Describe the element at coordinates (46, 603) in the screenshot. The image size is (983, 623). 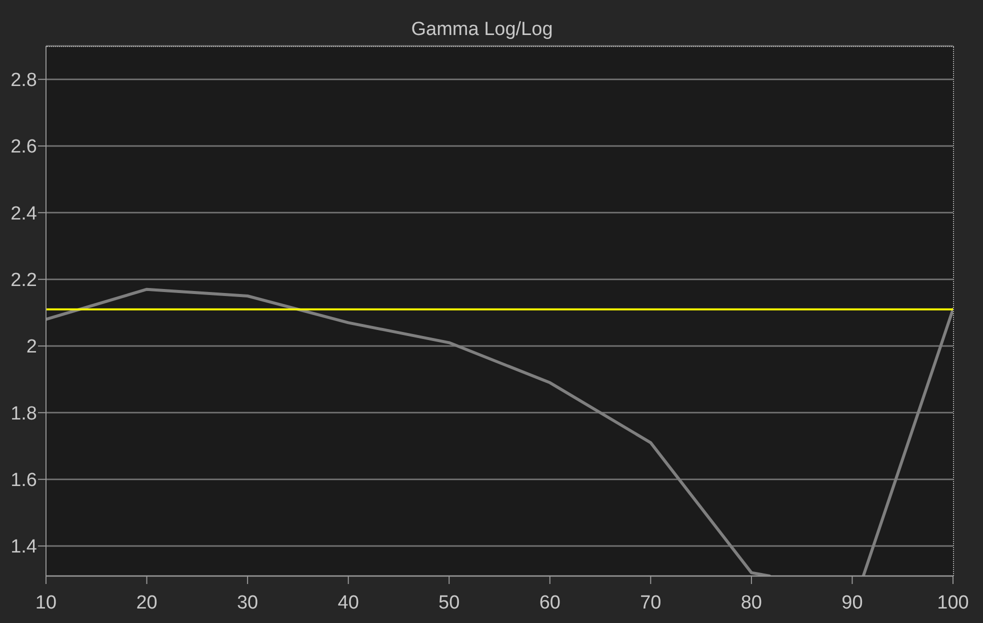
I see `x-tick-label: 10` at that location.